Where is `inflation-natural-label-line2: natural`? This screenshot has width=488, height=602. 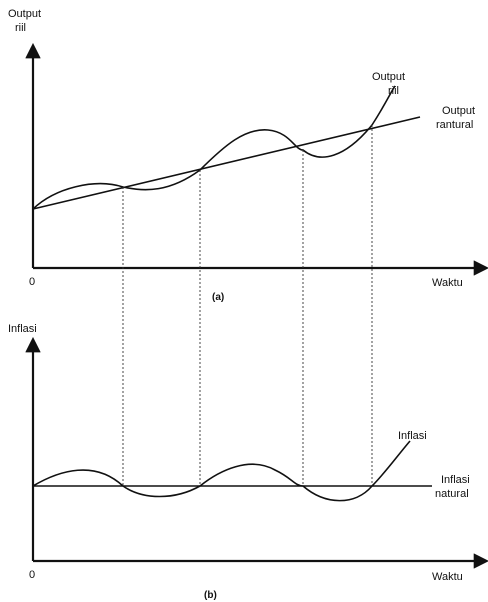
inflation-natural-label-line2: natural is located at coordinates (452, 494).